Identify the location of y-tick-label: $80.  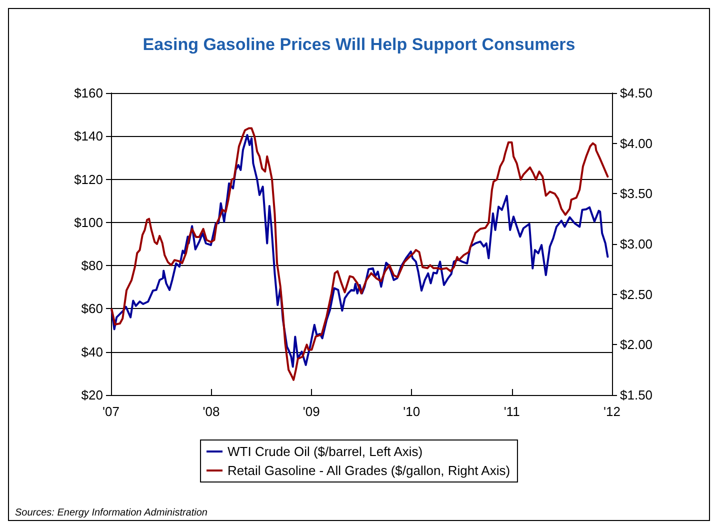
(92, 266).